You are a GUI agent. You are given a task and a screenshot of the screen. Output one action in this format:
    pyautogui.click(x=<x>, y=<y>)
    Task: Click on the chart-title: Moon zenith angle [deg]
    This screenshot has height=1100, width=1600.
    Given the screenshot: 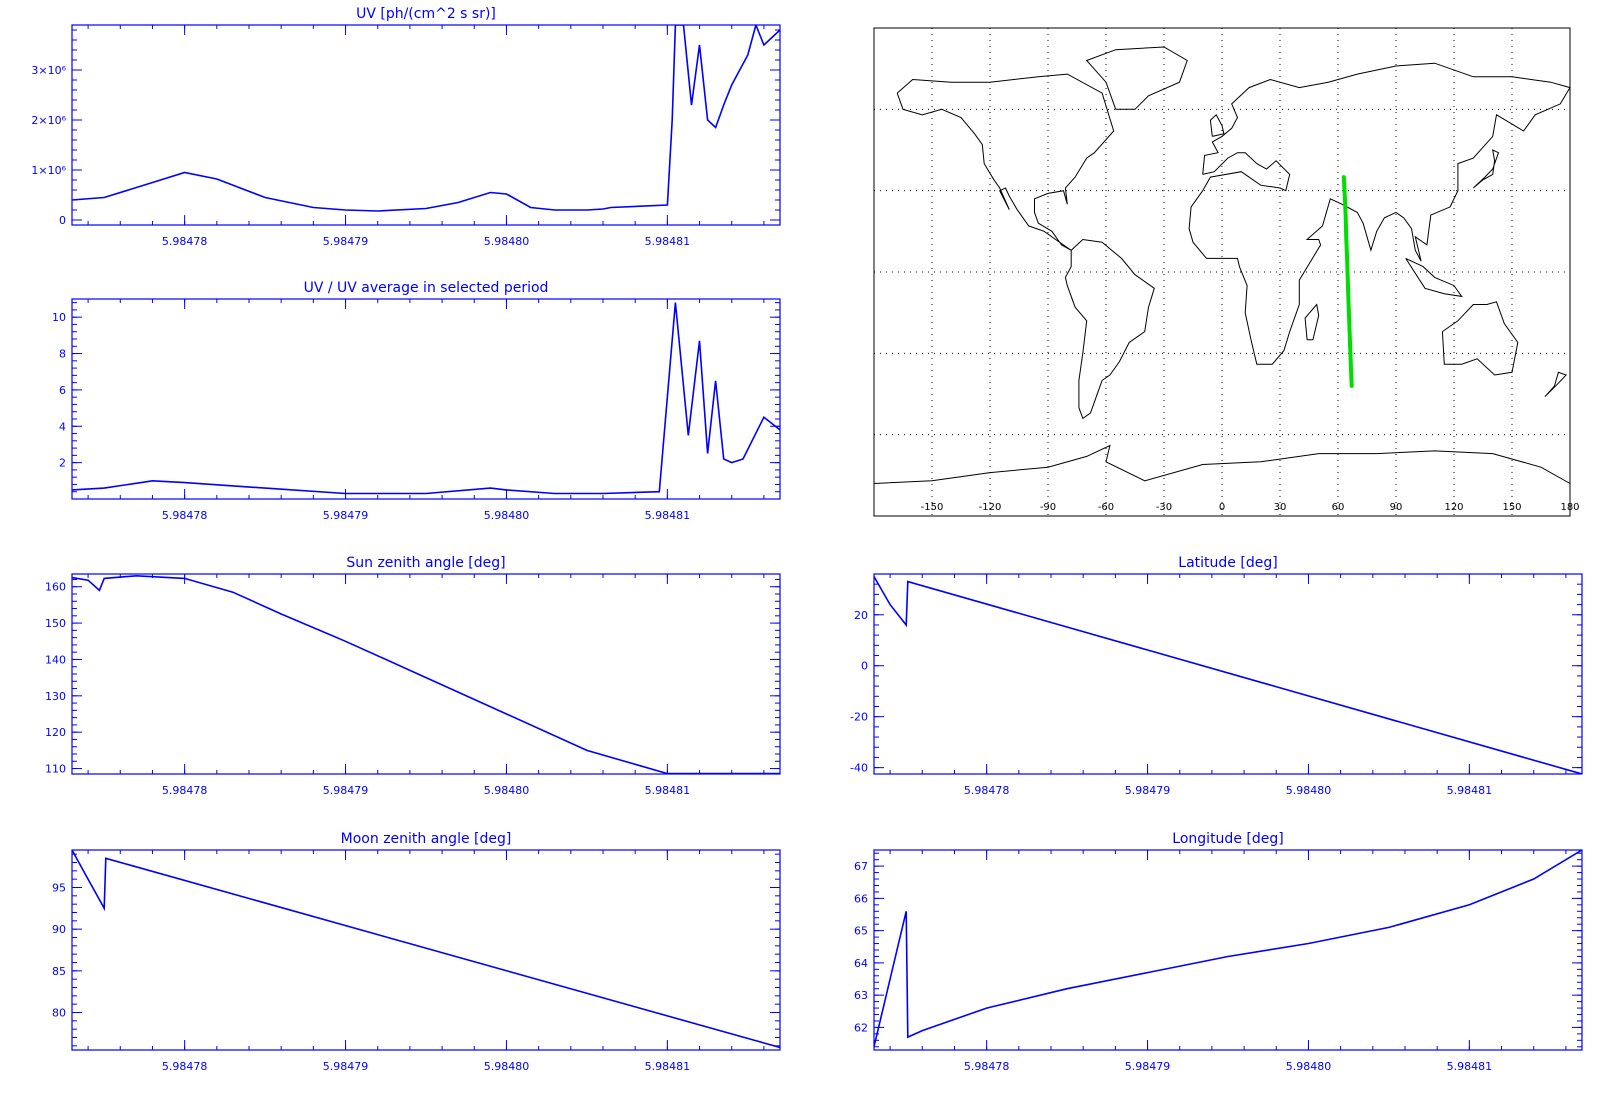 What is the action you would take?
    pyautogui.click(x=426, y=839)
    